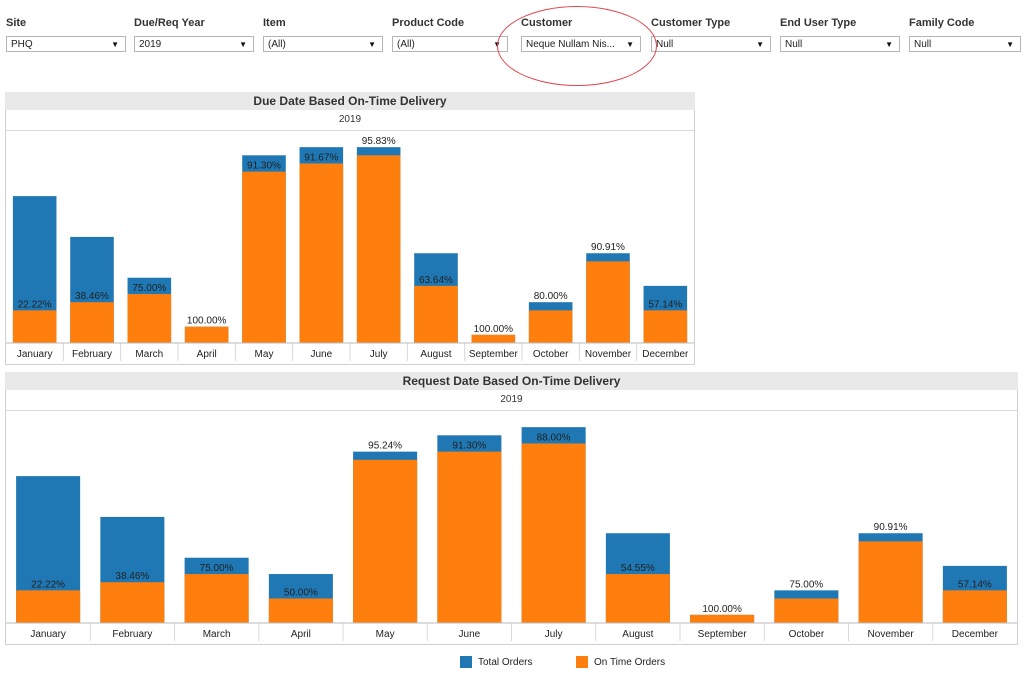 Image resolution: width=1024 pixels, height=677 pixels. What do you see at coordinates (350, 101) in the screenshot?
I see `chart-title: Due Date Based On-Time Delivery` at bounding box center [350, 101].